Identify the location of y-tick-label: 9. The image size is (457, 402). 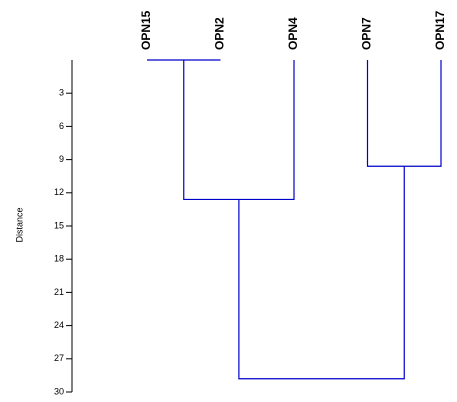
(61, 159).